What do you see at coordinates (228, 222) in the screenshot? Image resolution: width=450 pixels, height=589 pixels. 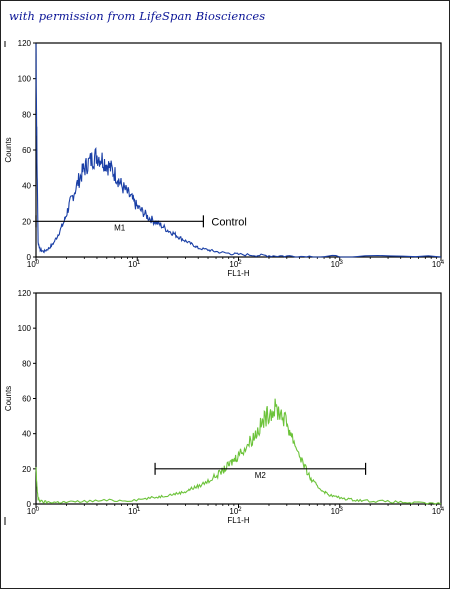 I see `control-annotation: Control` at bounding box center [228, 222].